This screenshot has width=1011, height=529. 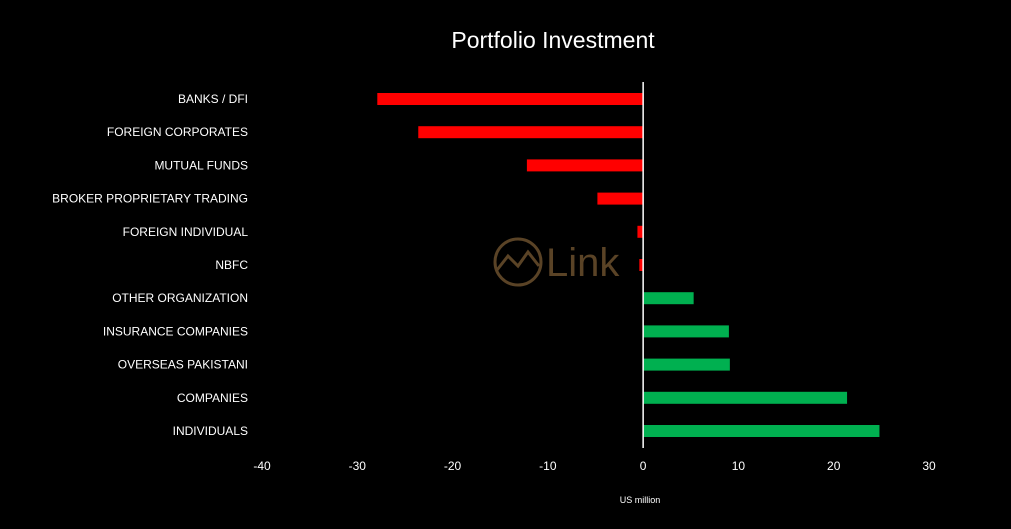 I want to click on x-tick-label: -30, so click(x=358, y=466).